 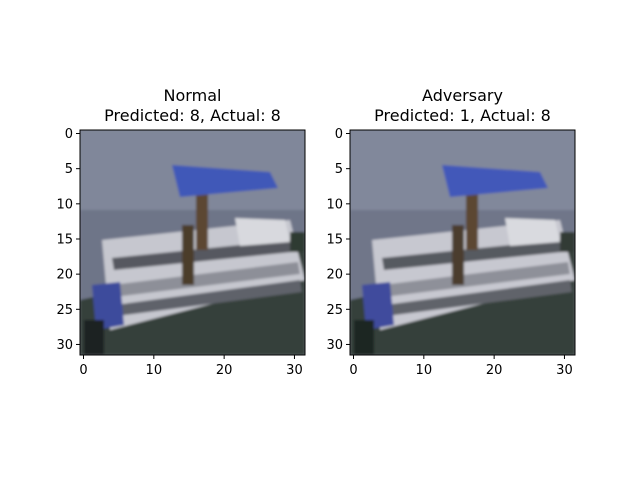 I want to click on panel-title-line2: Predicted: 8, Actual: 8, so click(x=192, y=115).